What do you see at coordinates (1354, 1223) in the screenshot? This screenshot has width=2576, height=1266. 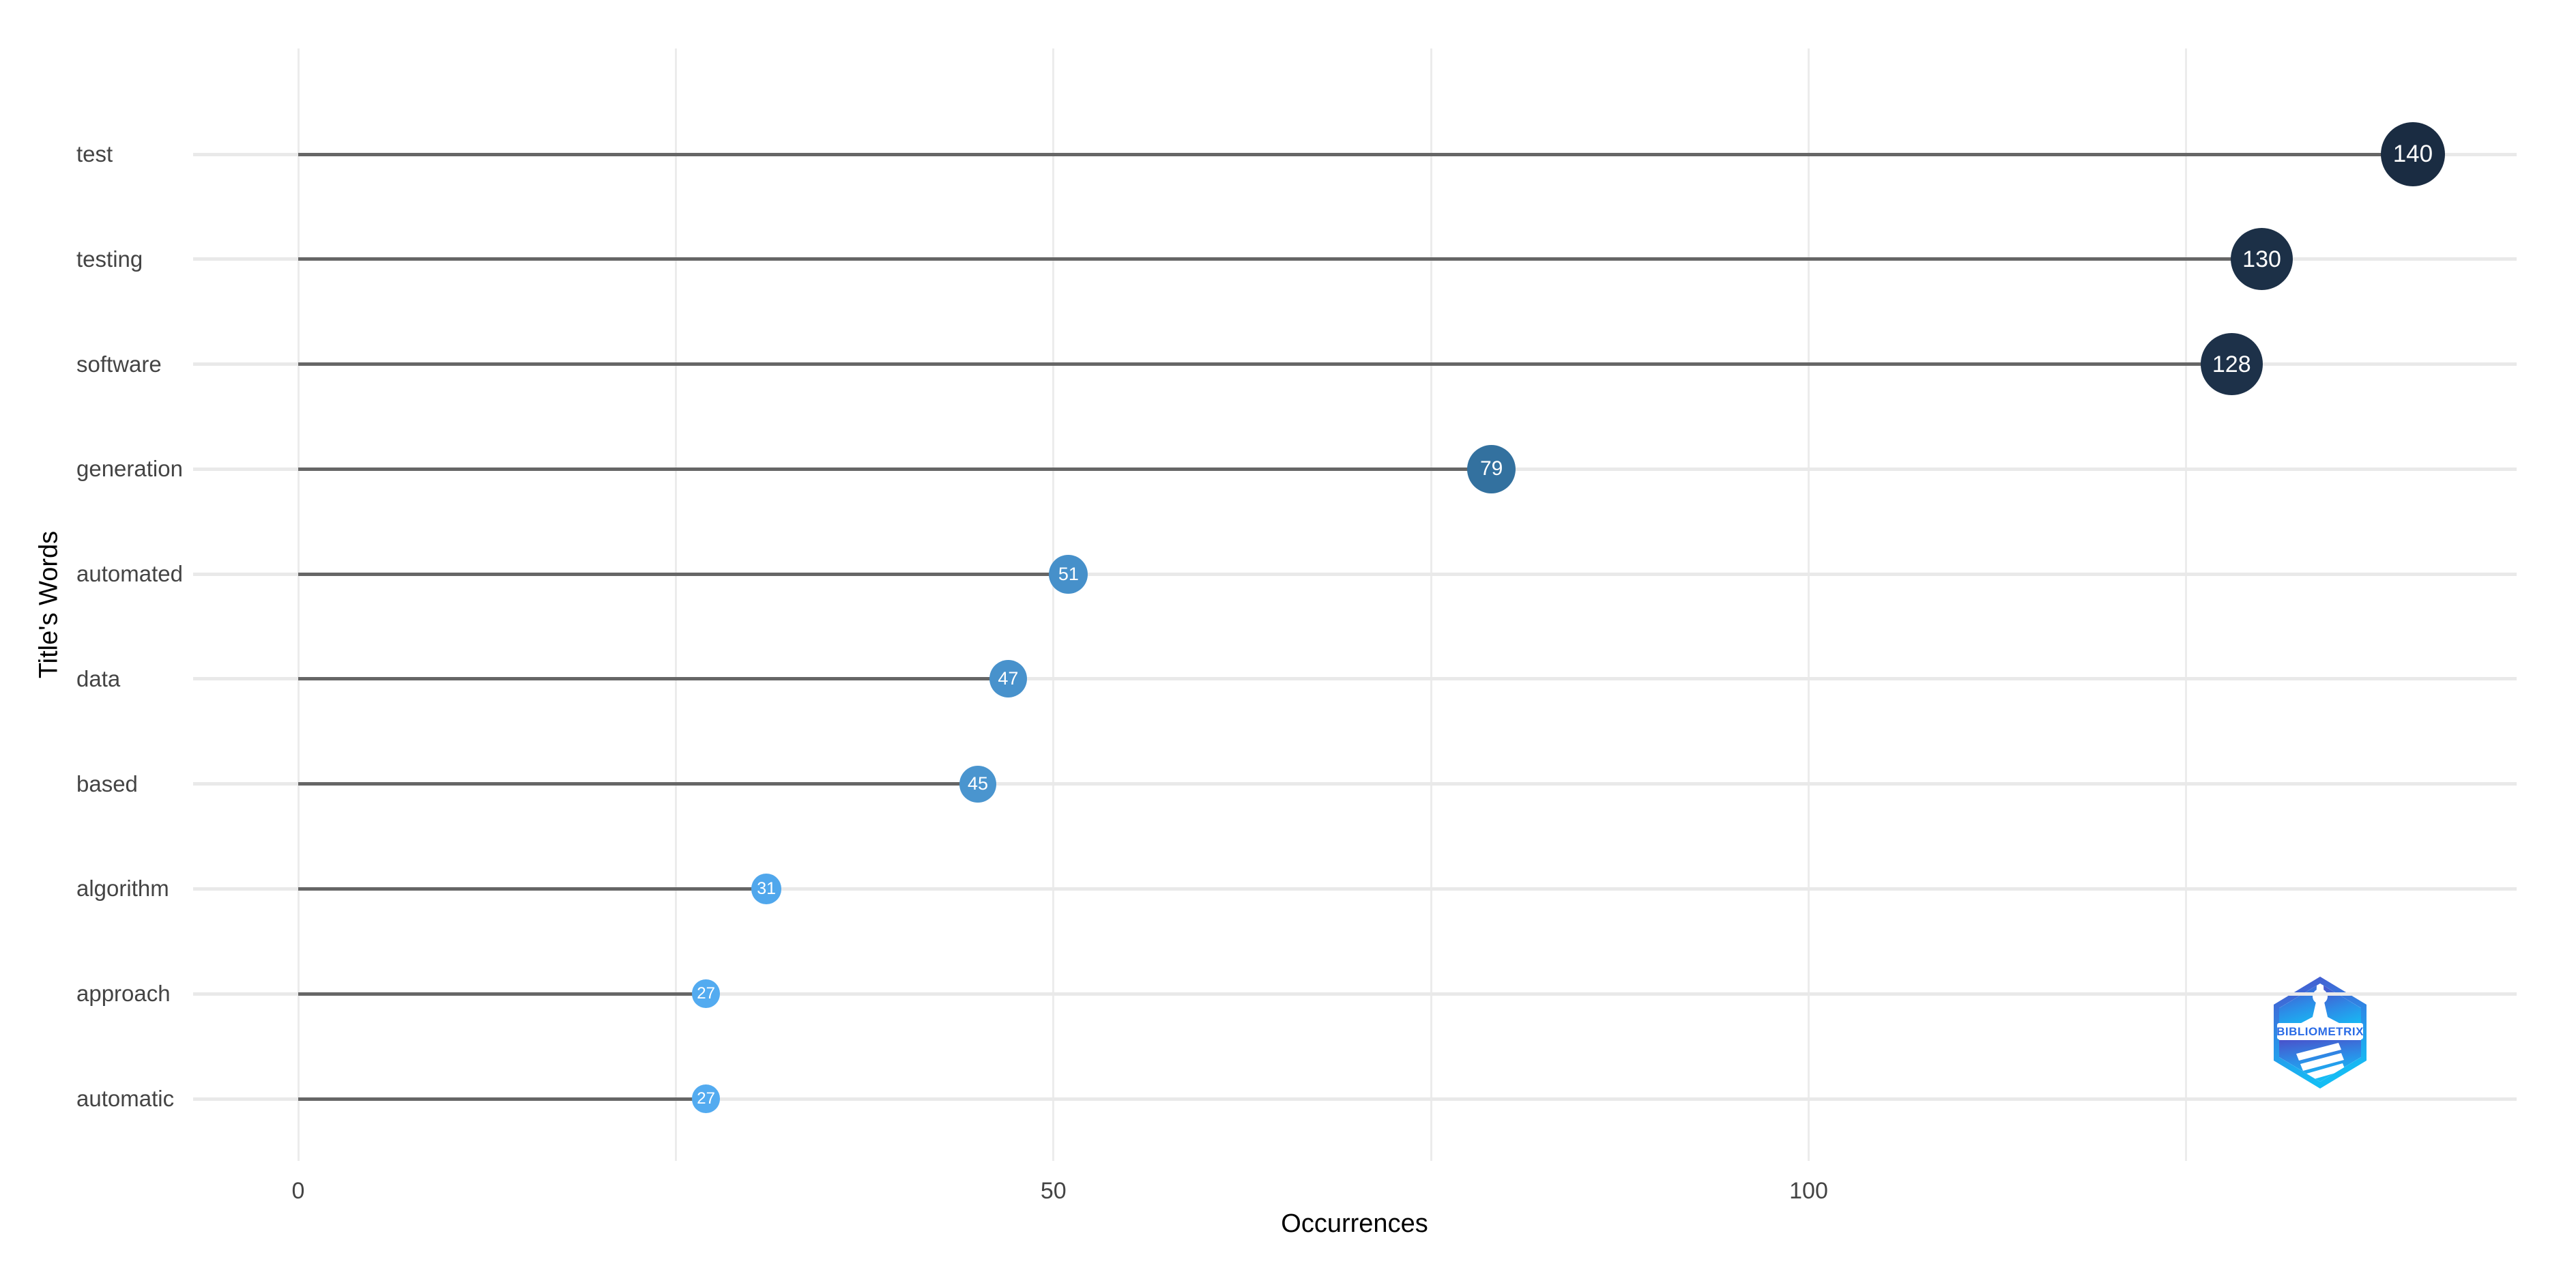 I see `x-axis-title: Occurrences` at bounding box center [1354, 1223].